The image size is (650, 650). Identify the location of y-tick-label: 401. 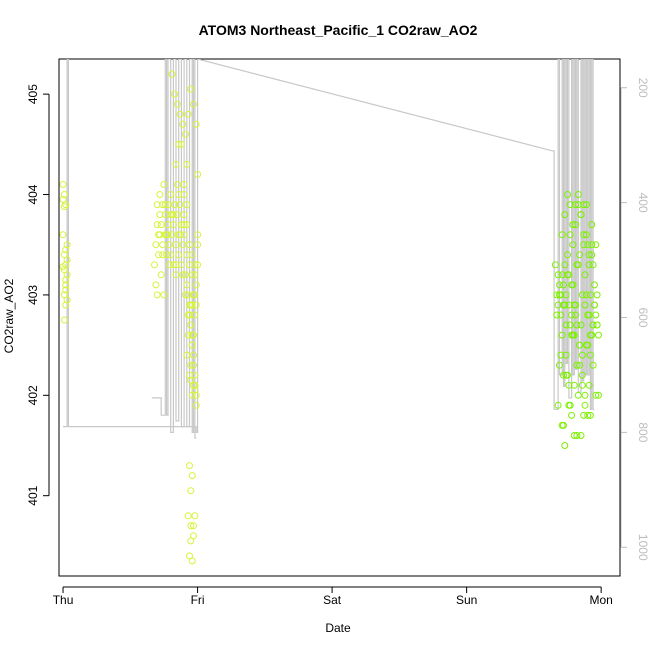
(33, 495).